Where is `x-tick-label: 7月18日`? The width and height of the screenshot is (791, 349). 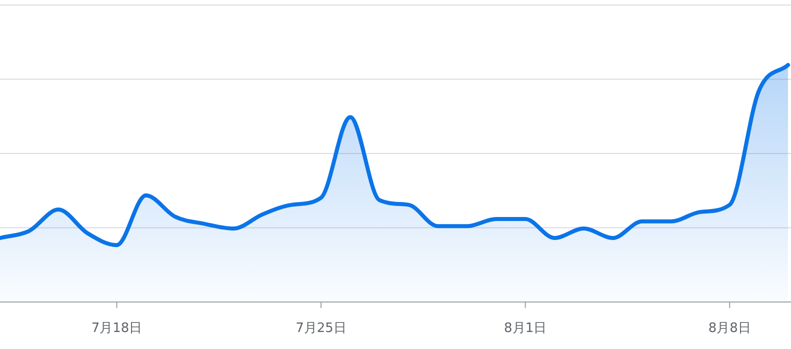 x-tick-label: 7月18日 is located at coordinates (116, 328).